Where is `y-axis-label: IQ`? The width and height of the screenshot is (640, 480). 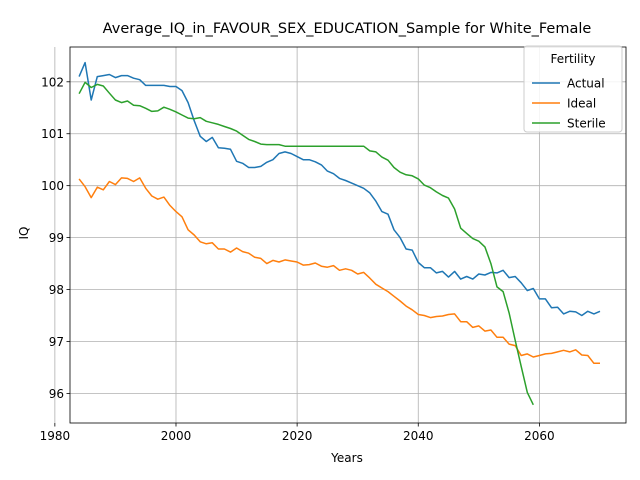
y-axis-label: IQ is located at coordinates (24, 233).